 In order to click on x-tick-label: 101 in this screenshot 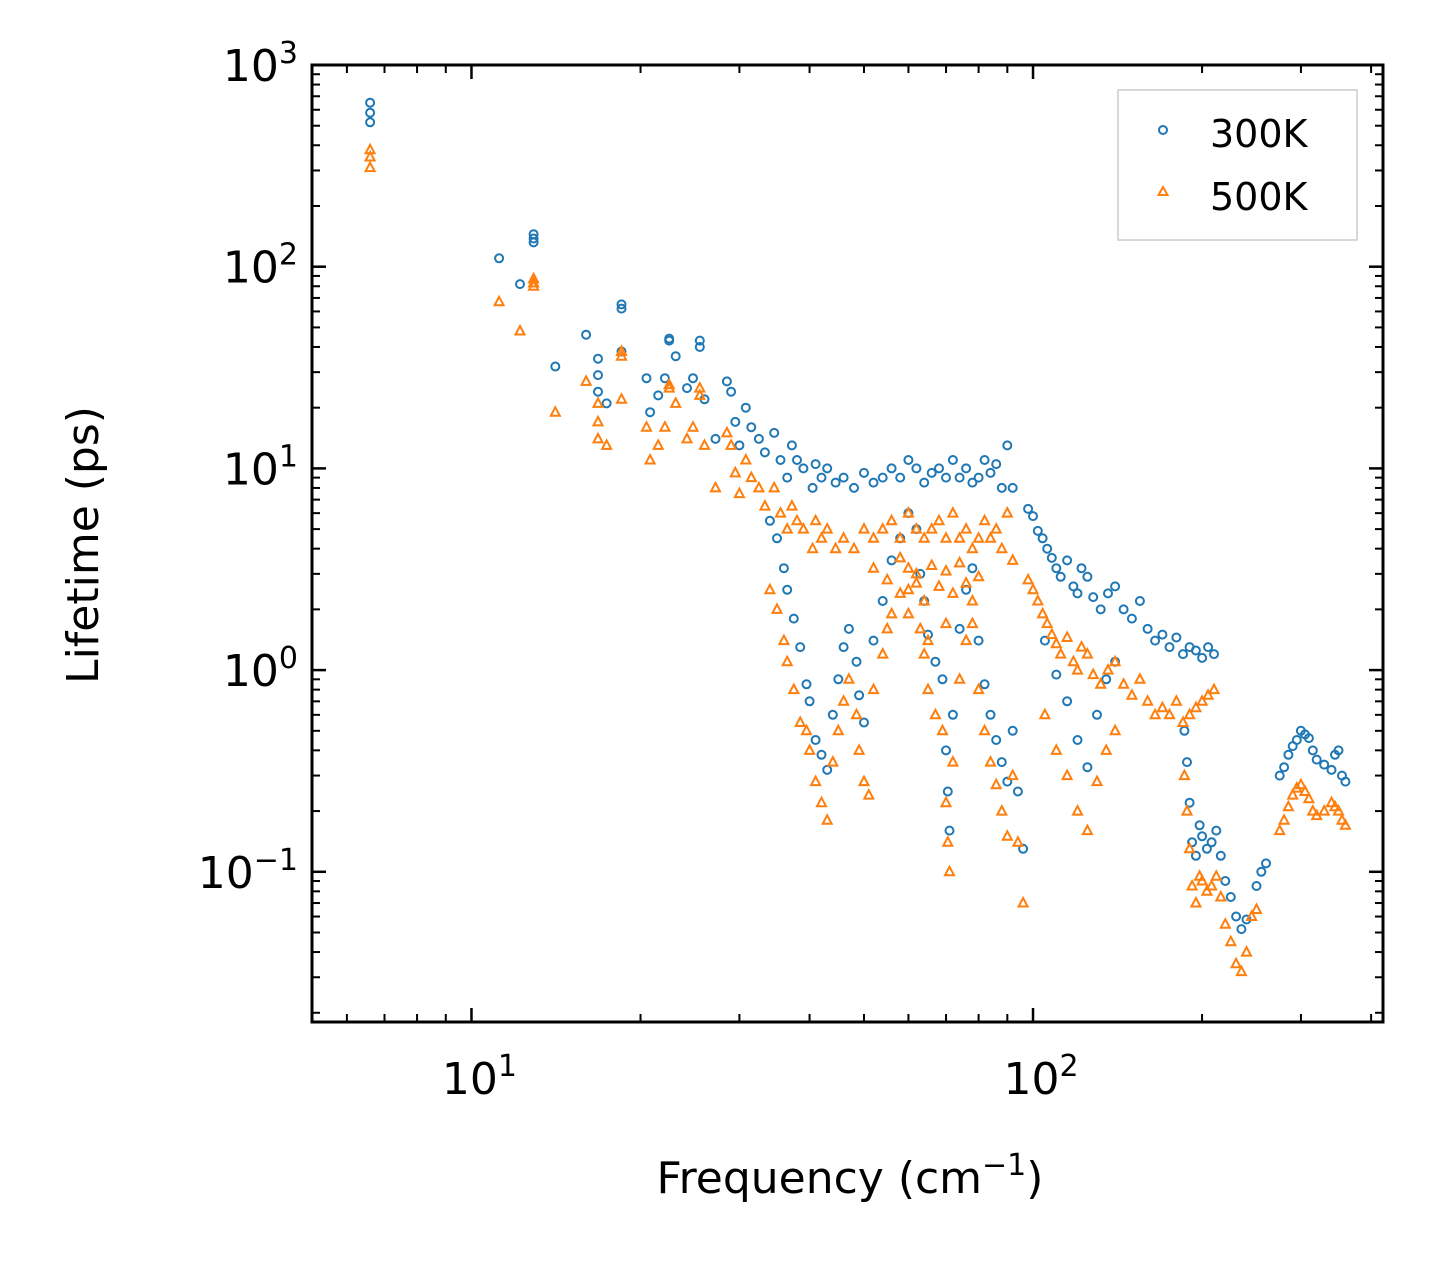, I will do `click(479, 1077)`.